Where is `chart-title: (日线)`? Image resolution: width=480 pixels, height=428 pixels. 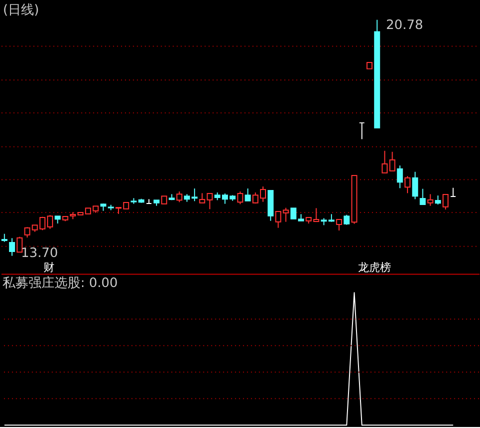 chart-title: (日线) is located at coordinates (21, 10).